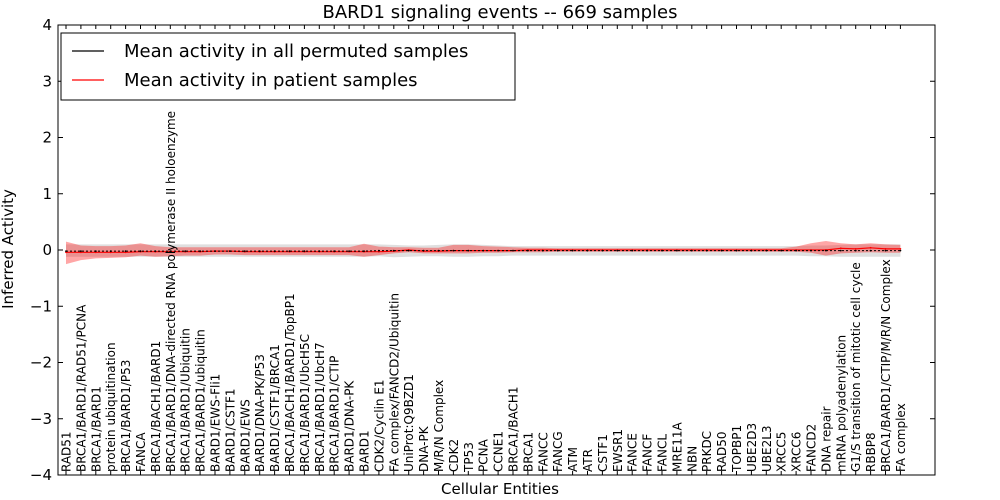 The height and width of the screenshot is (500, 1000). I want to click on series-lines, so click(483, 250).